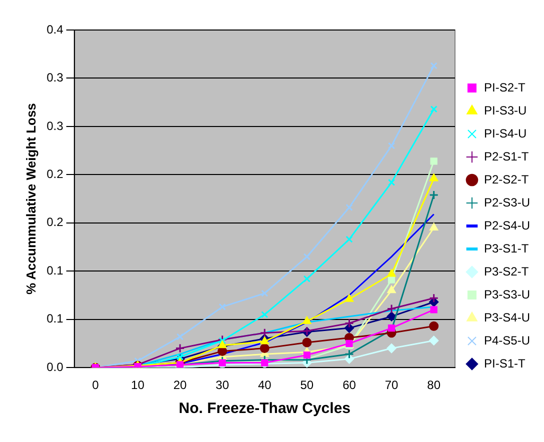 The image size is (544, 442). Describe the element at coordinates (505, 110) in the screenshot. I see `legend-label: PI-S3-U` at that location.